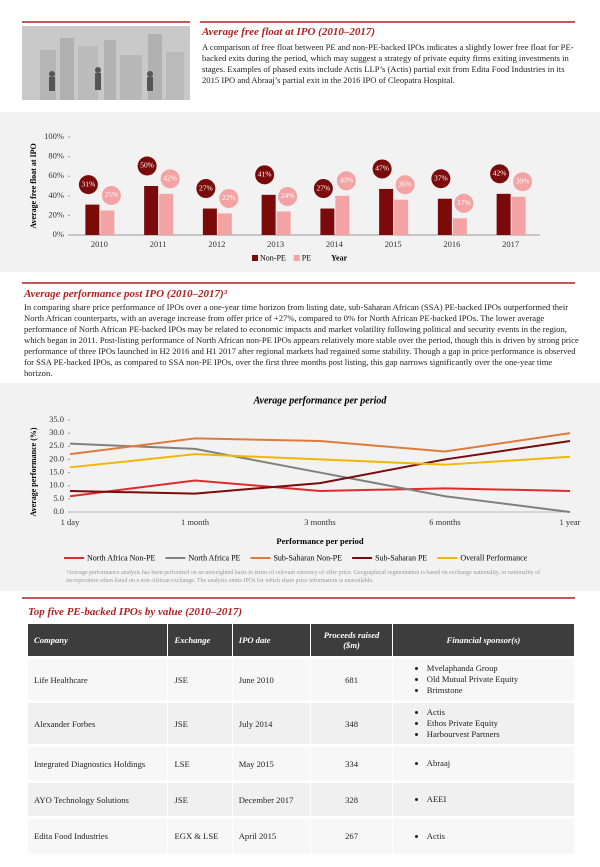 The height and width of the screenshot is (867, 600). I want to click on x-tick-label: 3 months, so click(319, 522).